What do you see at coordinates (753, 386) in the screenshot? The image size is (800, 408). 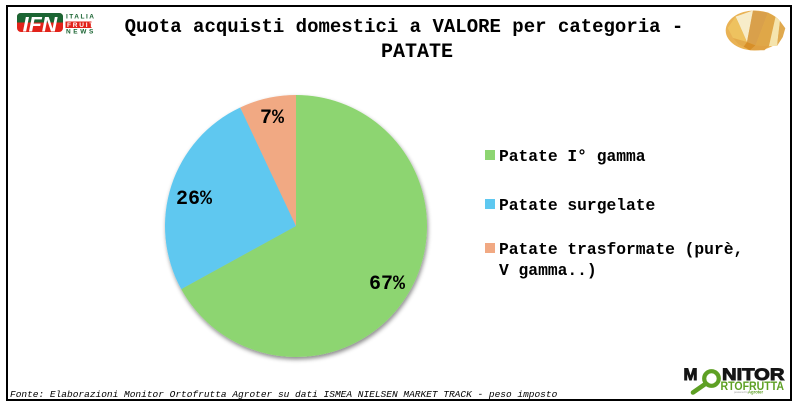 I see `svg-text: RTOFRUTTA` at bounding box center [753, 386].